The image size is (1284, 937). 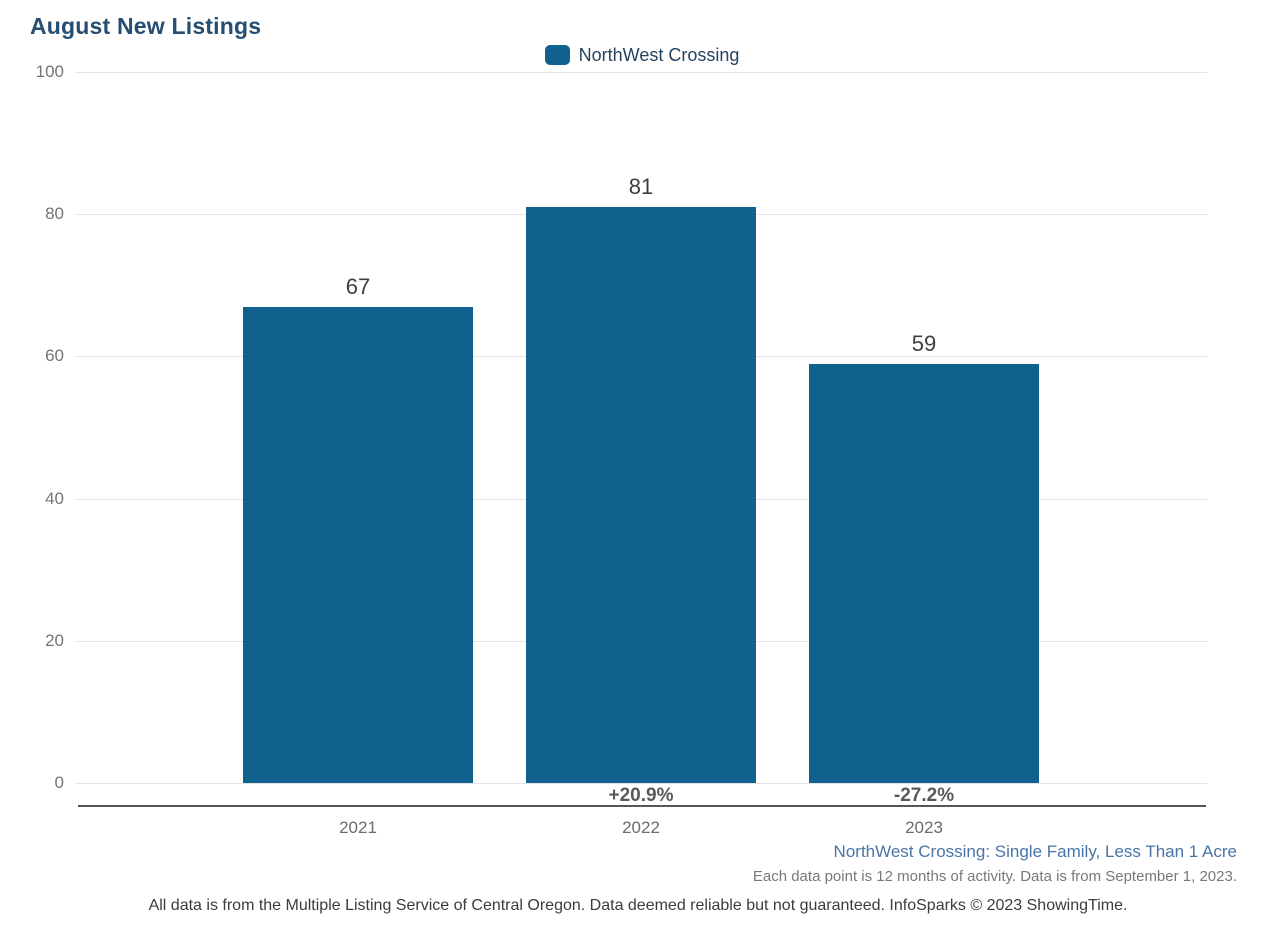 I want to click on y-axis-tick-label: 80, so click(x=54, y=214).